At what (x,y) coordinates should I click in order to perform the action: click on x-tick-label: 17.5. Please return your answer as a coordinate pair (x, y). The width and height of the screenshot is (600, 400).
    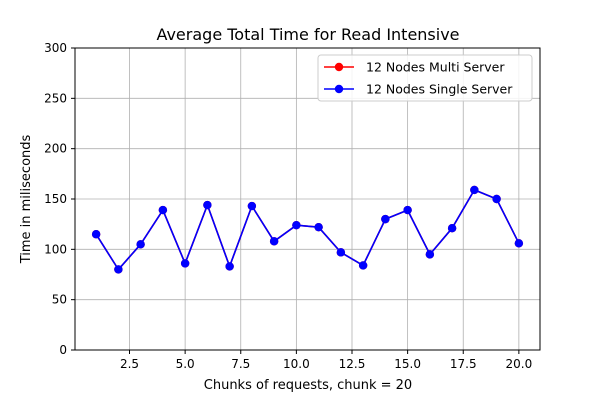
    Looking at the image, I should click on (463, 364).